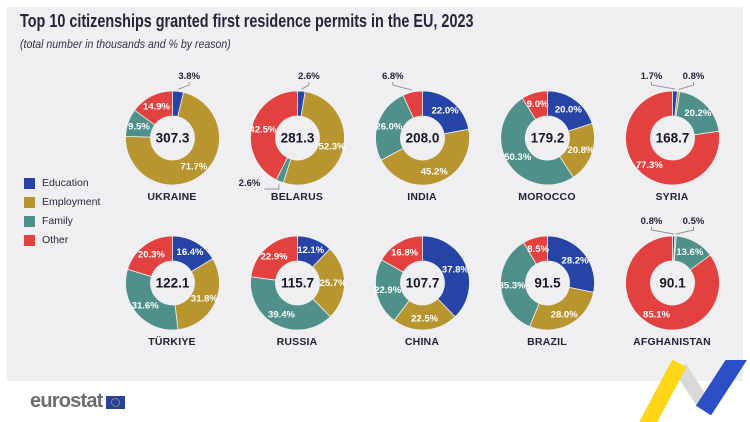 This screenshot has width=750, height=422. I want to click on total-value: 122.1, so click(172, 283).